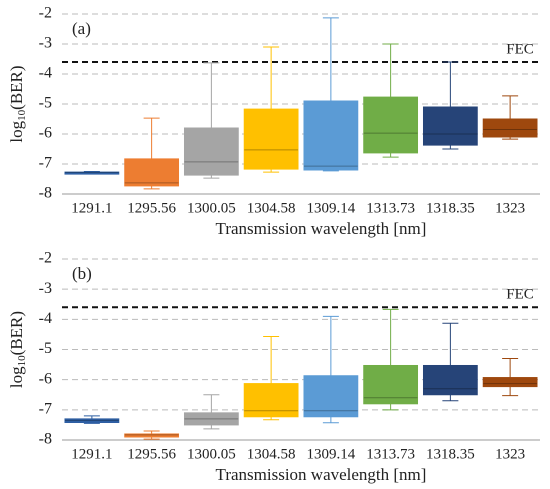 The image size is (550, 489). Describe the element at coordinates (81, 28) in the screenshot. I see `panel-label: (a)` at that location.